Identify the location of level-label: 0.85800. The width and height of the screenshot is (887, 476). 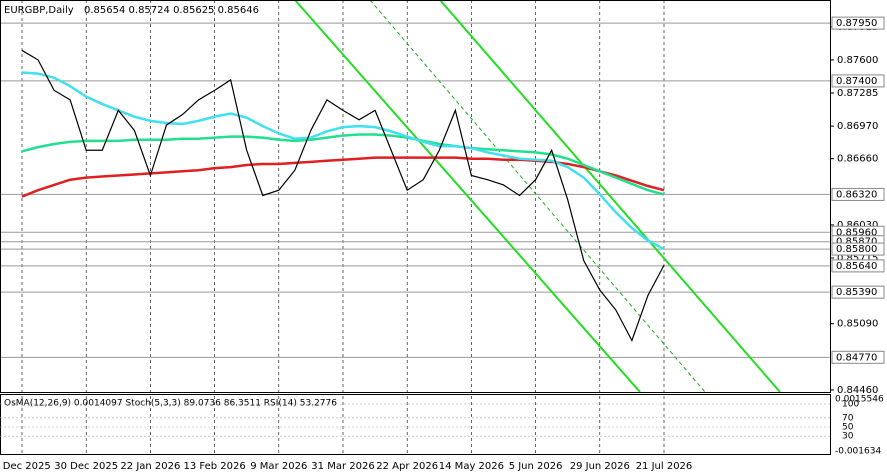
(856, 249).